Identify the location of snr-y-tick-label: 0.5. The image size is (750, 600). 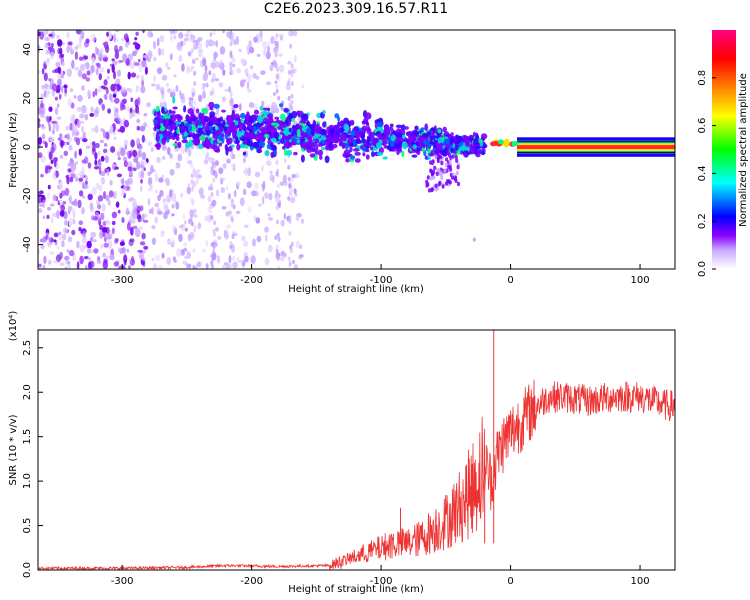
(27, 526).